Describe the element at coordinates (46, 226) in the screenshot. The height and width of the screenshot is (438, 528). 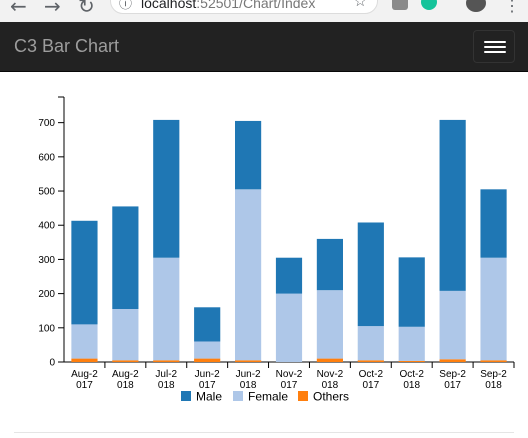
I see `y-tick-label: 400` at that location.